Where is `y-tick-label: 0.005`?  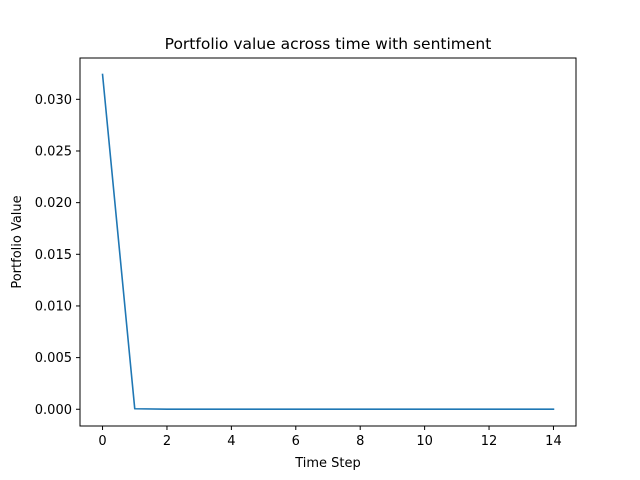
y-tick-label: 0.005 is located at coordinates (53, 358).